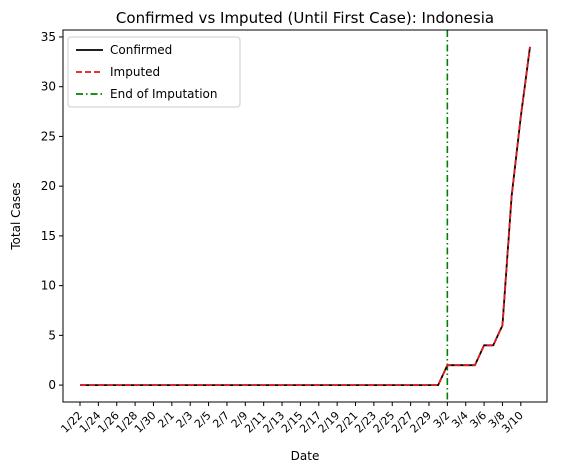 The image size is (562, 473). Describe the element at coordinates (48, 186) in the screenshot. I see `y-tick-label: 20` at that location.